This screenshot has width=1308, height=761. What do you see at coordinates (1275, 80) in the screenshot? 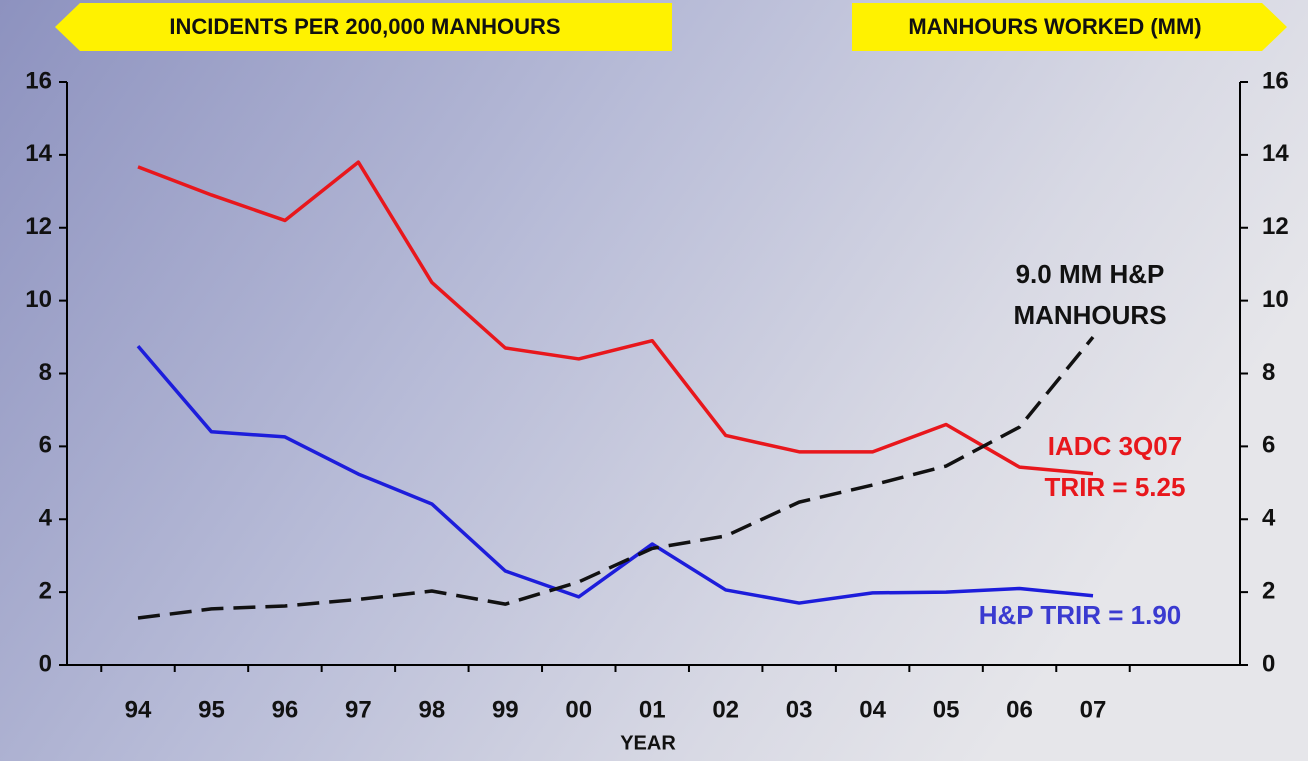
I see `y2-tick-label: 16` at bounding box center [1275, 80].